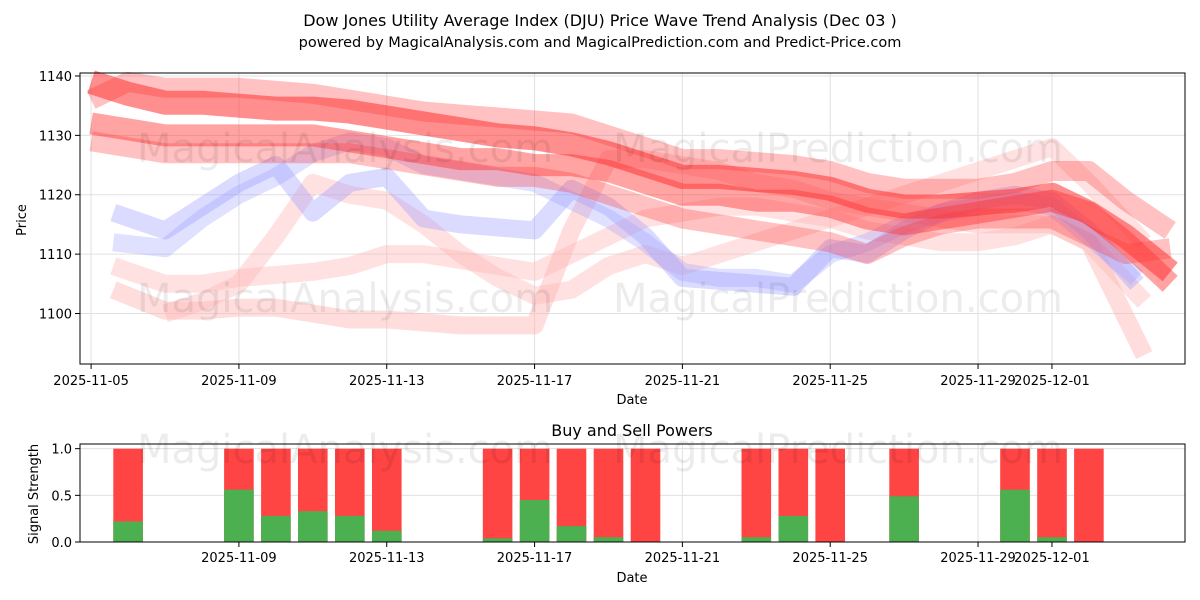  What do you see at coordinates (978, 381) in the screenshot?
I see `price-x-tick-label-6: 2025-11-29` at bounding box center [978, 381].